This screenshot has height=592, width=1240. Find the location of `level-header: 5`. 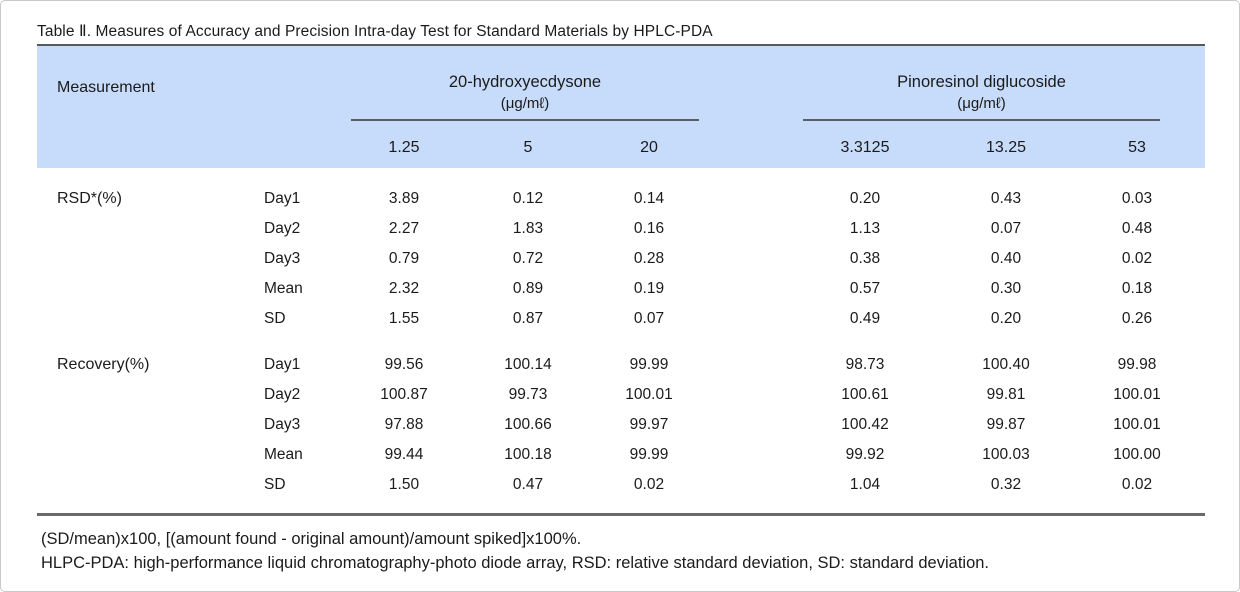

level-header: 5 is located at coordinates (528, 147).